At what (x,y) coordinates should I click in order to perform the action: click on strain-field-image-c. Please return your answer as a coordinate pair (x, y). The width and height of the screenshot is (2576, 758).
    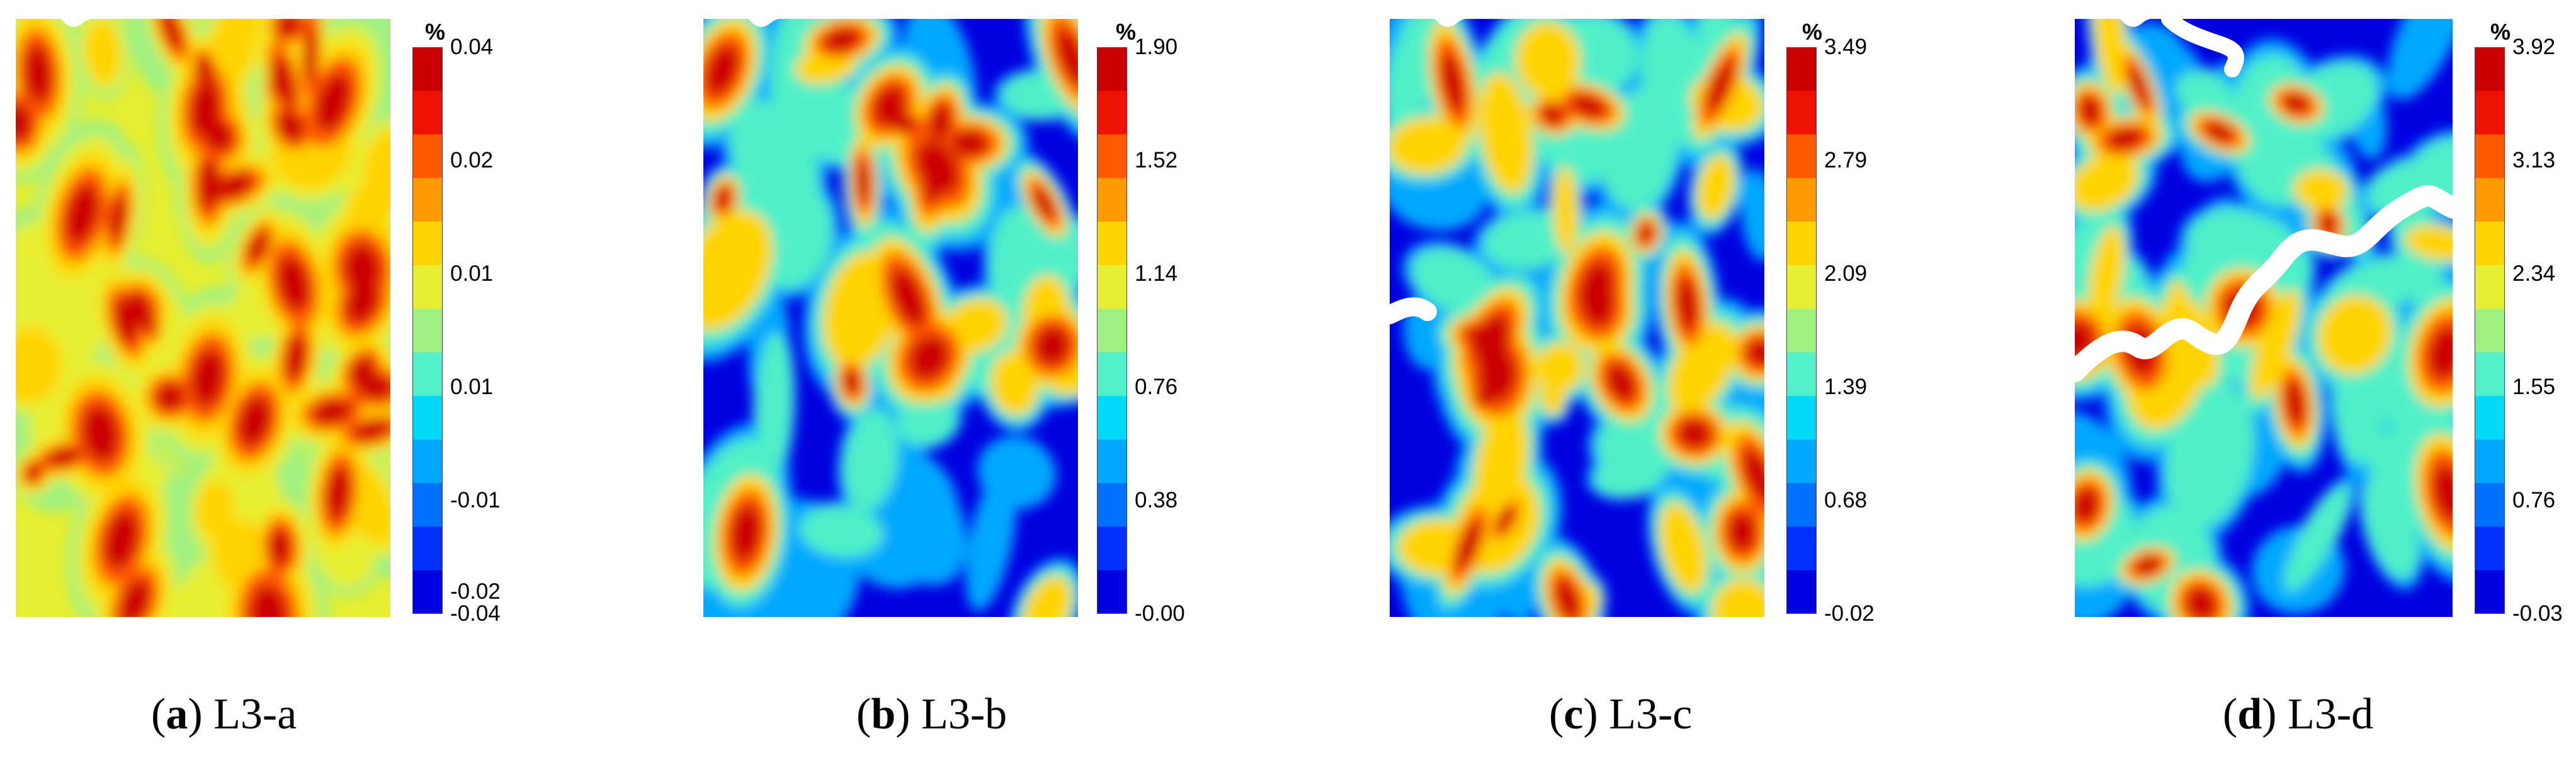
    Looking at the image, I should click on (1577, 318).